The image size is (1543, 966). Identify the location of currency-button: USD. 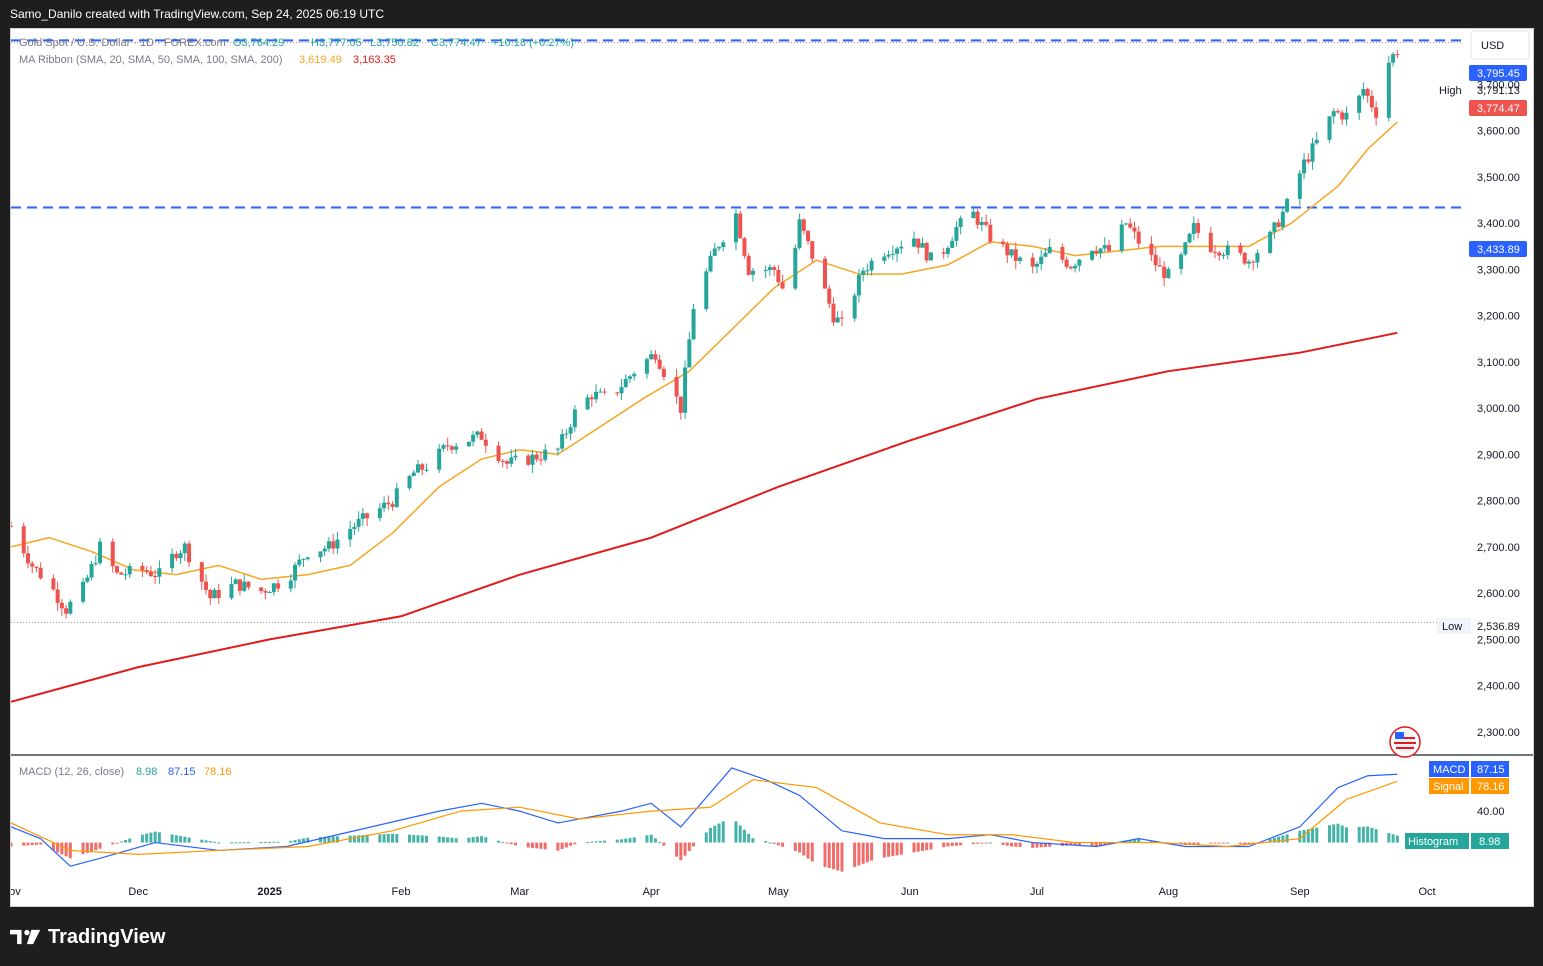
(1492, 46).